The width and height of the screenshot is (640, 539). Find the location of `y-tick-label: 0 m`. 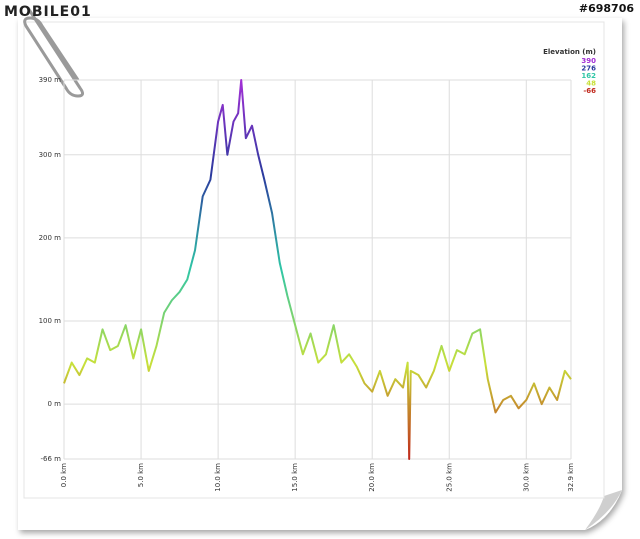

y-tick-label: 0 m is located at coordinates (55, 404).